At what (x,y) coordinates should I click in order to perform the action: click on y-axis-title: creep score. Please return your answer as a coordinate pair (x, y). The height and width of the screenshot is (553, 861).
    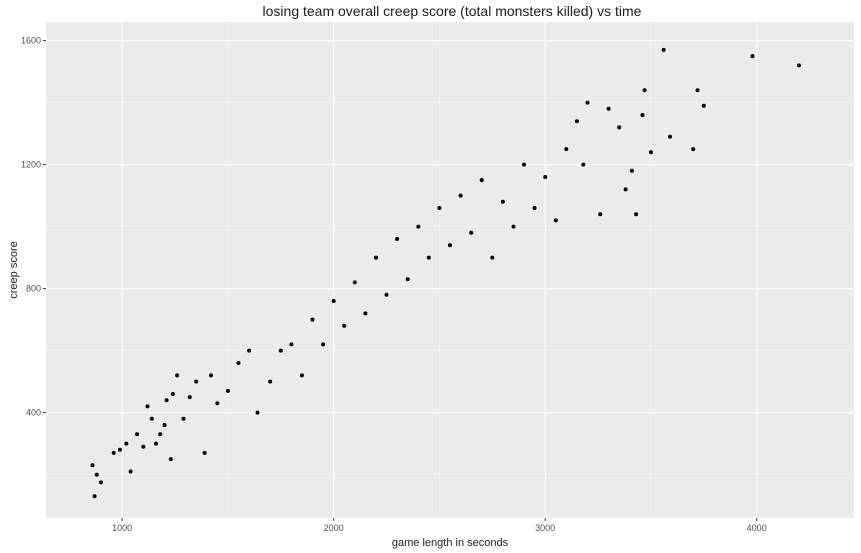
    Looking at the image, I should click on (14, 269).